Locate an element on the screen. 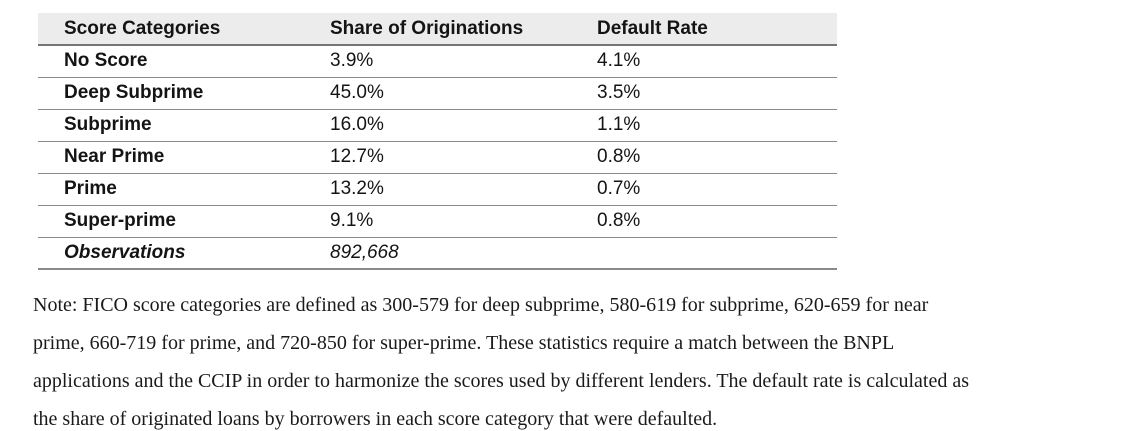  share-cell: 12.7% is located at coordinates (357, 156).